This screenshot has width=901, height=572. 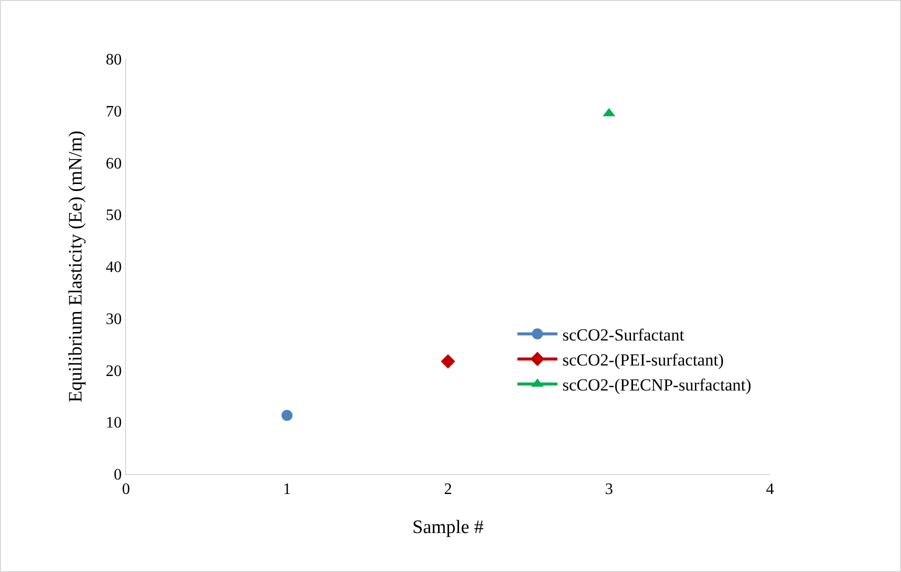 What do you see at coordinates (287, 489) in the screenshot?
I see `x-tick-label: 1` at bounding box center [287, 489].